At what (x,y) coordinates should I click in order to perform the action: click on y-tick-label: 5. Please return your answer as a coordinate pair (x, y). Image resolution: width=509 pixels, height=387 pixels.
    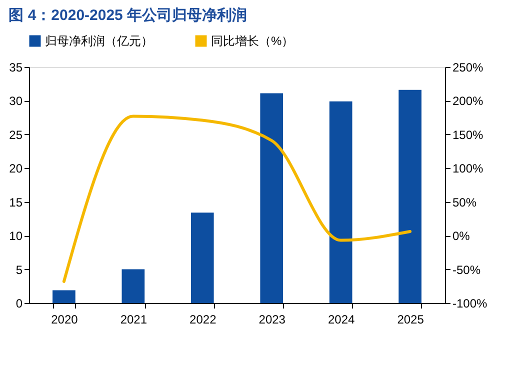
    Looking at the image, I should click on (19, 269).